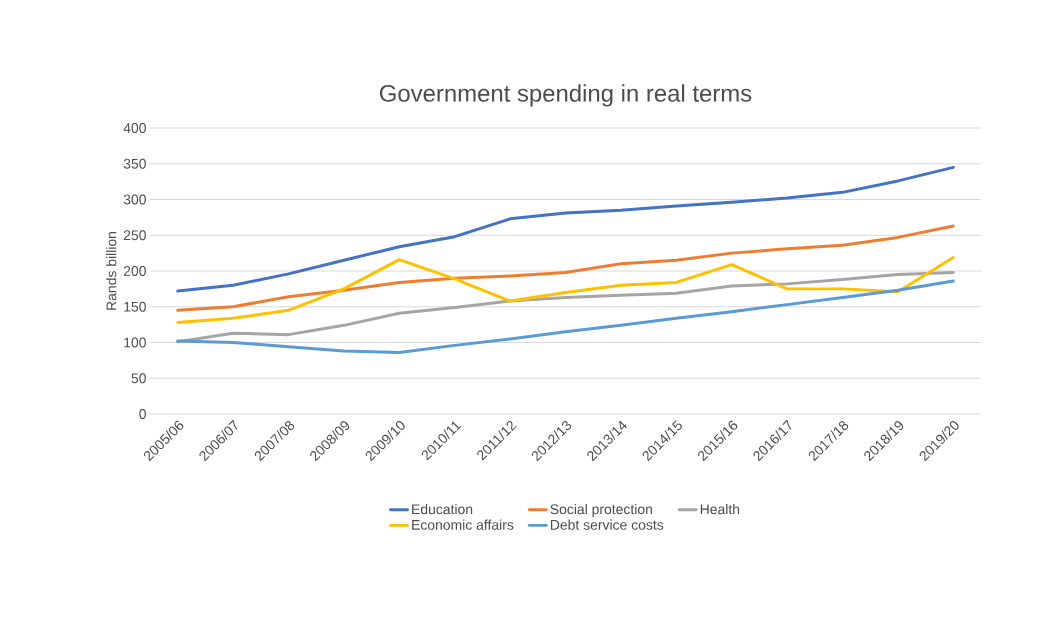  I want to click on y-tick-label: 100, so click(135, 342).